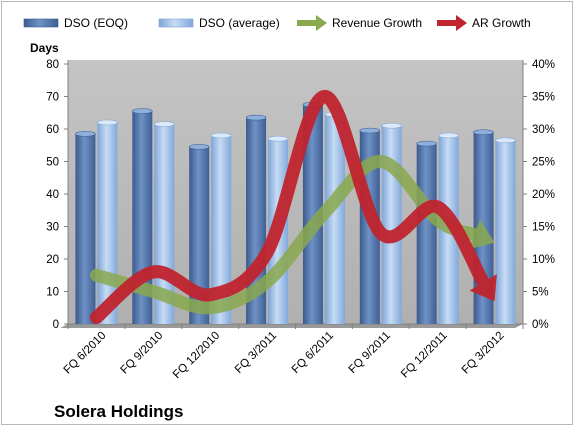 This screenshot has height=429, width=575. What do you see at coordinates (543, 195) in the screenshot?
I see `y2-tick-label: 20%` at bounding box center [543, 195].